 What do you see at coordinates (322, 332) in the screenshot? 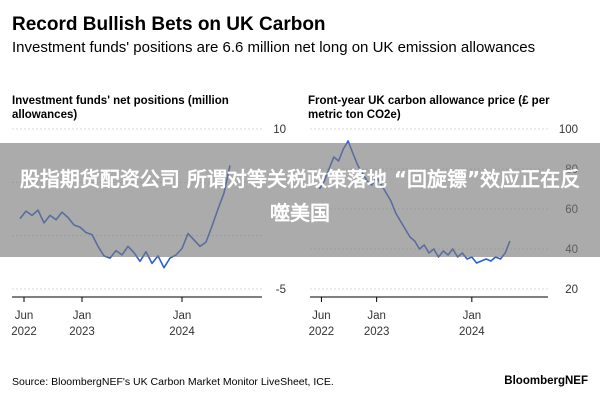
I see `right-xtick-year: 2022` at bounding box center [322, 332].